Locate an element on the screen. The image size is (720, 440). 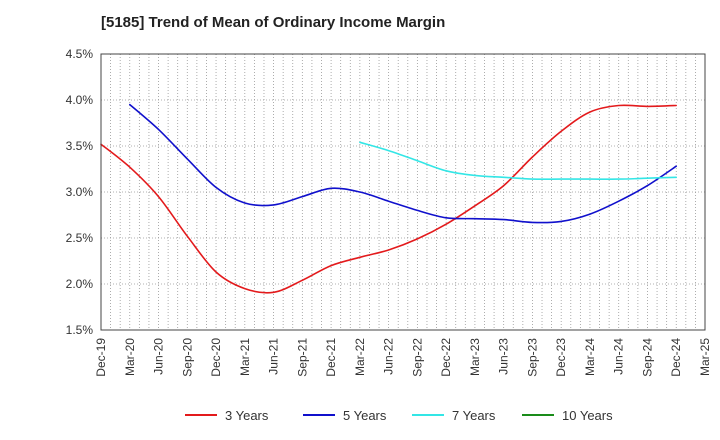
legend-label-3-years: 3 Years is located at coordinates (247, 415).